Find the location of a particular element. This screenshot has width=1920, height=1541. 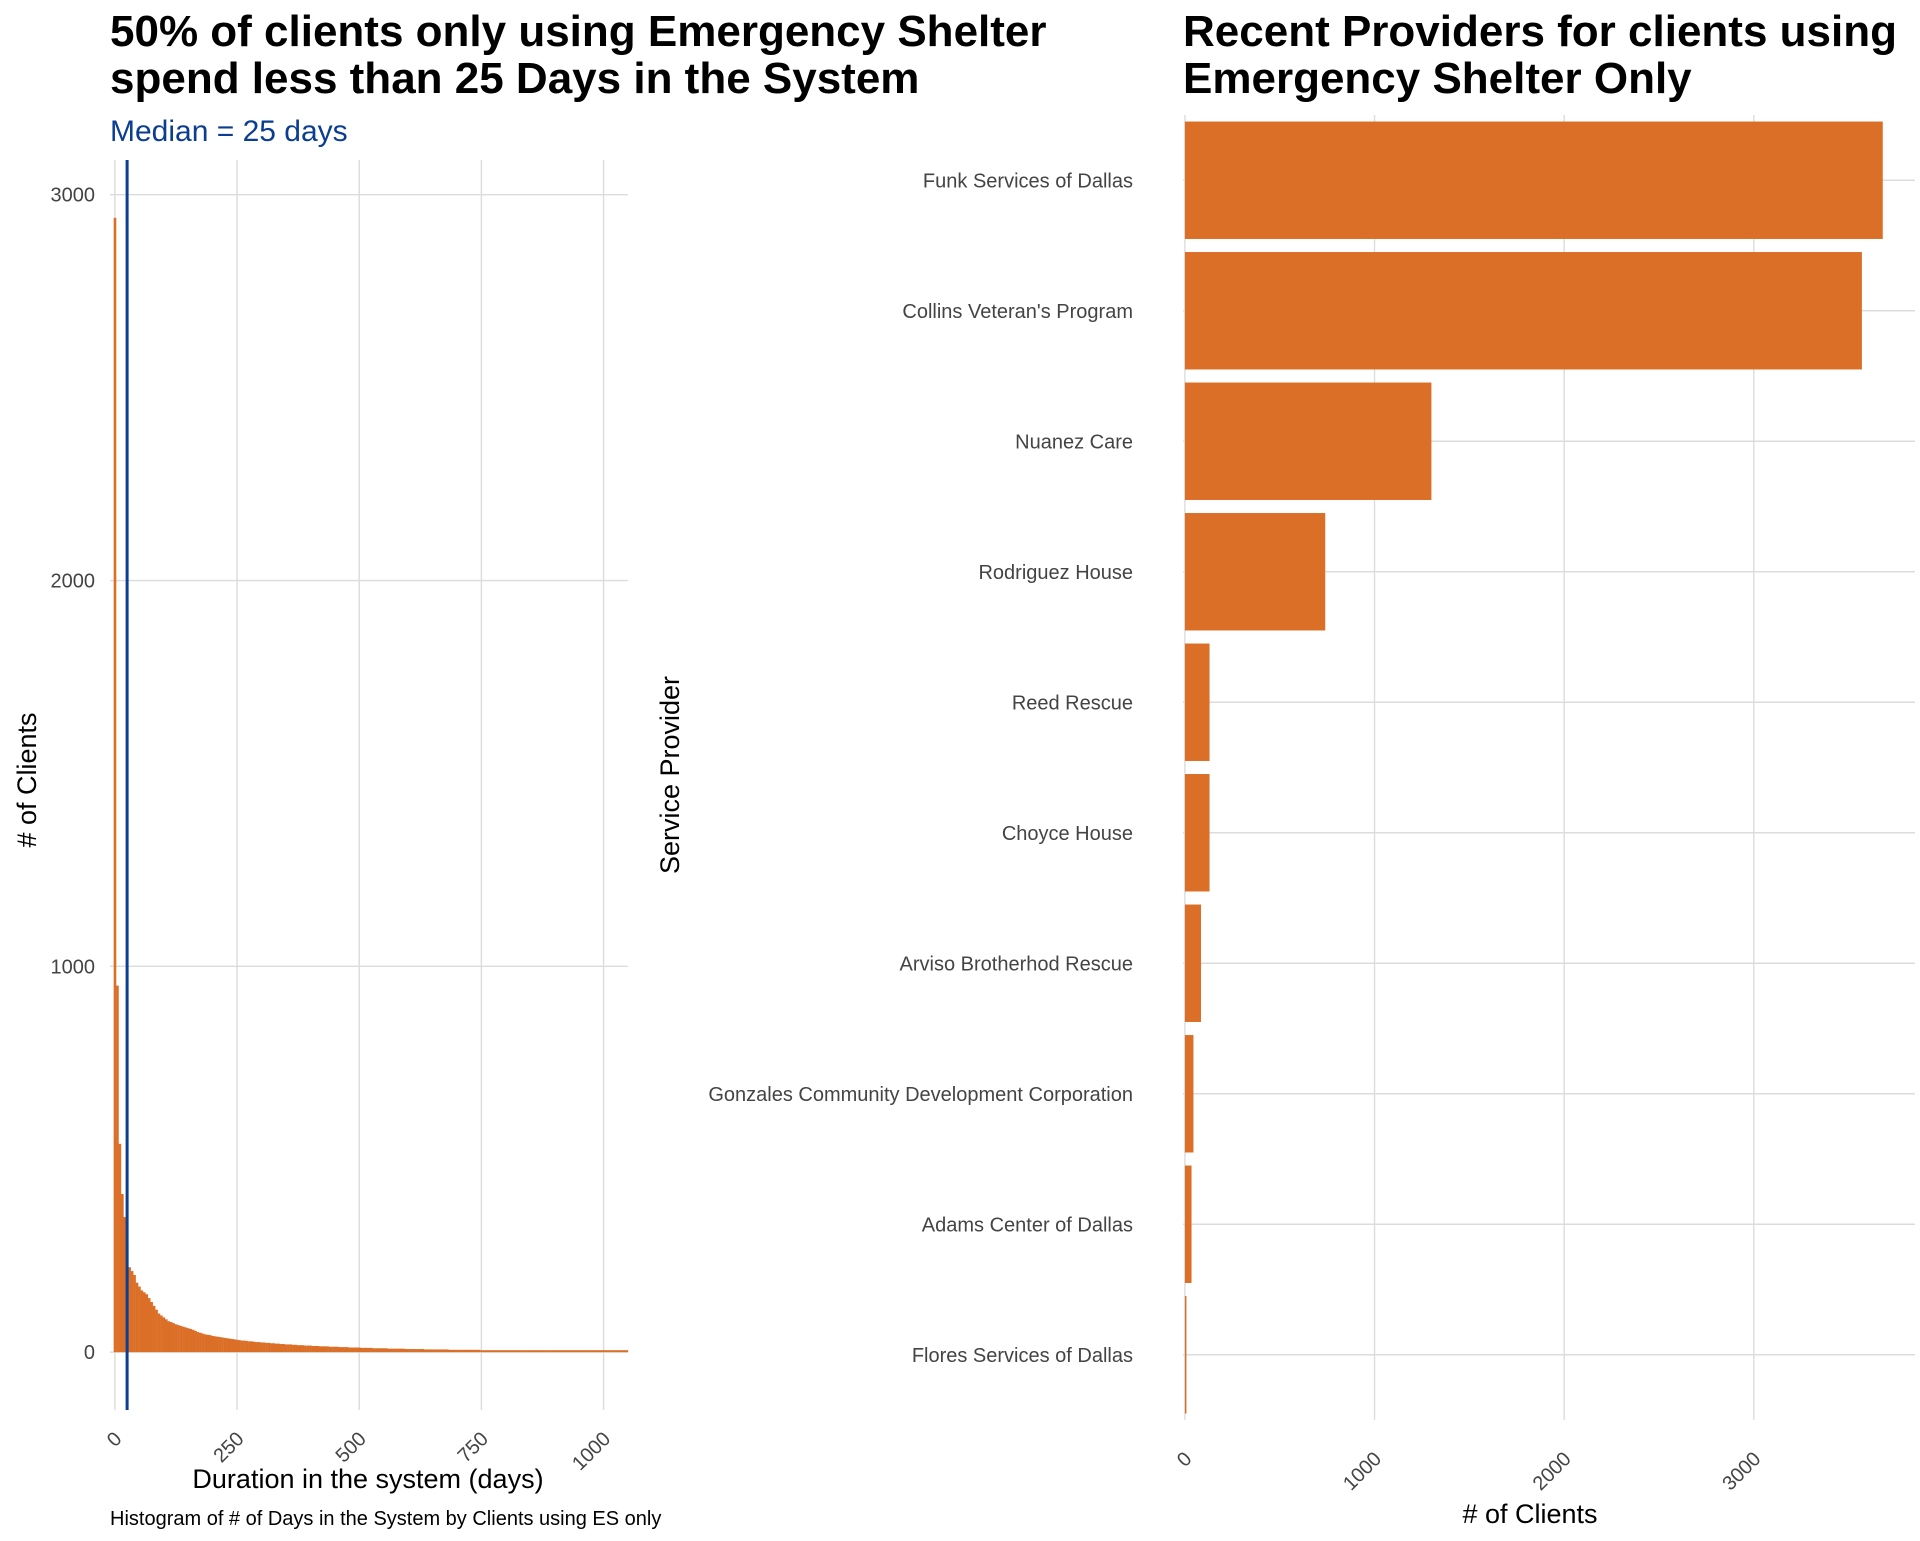

histogram-x-tick-label: 500 is located at coordinates (351, 1447).